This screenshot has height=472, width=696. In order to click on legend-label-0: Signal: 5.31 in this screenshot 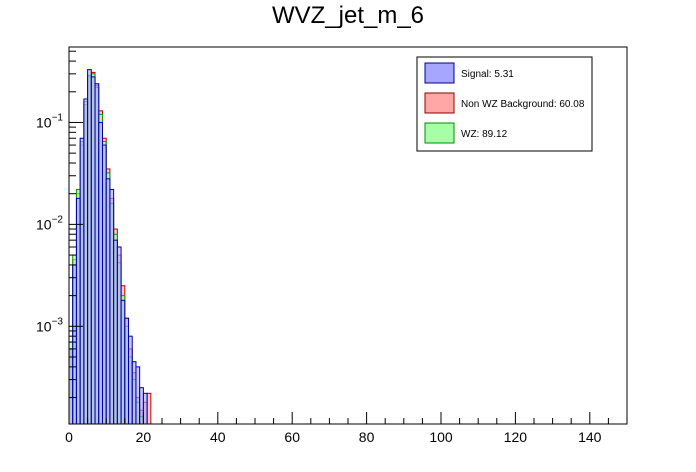, I will do `click(487, 74)`.